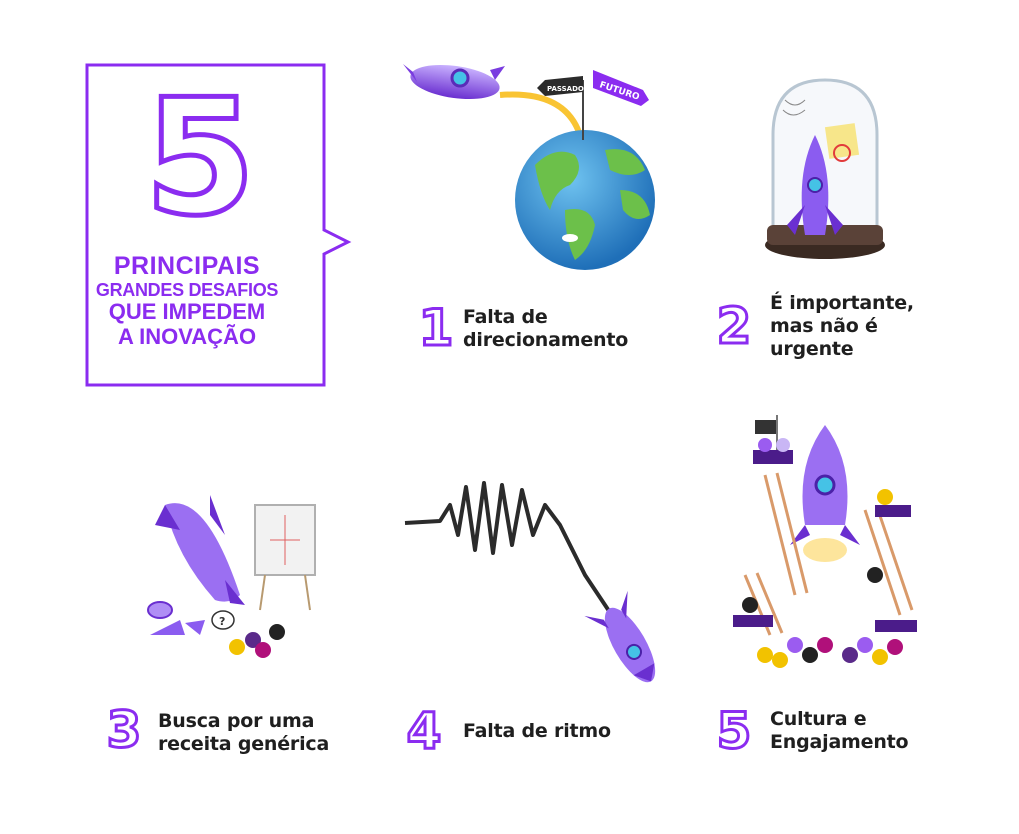 This screenshot has height=834, width=1019. I want to click on signpost-past-label: PASSADO, so click(565, 89).